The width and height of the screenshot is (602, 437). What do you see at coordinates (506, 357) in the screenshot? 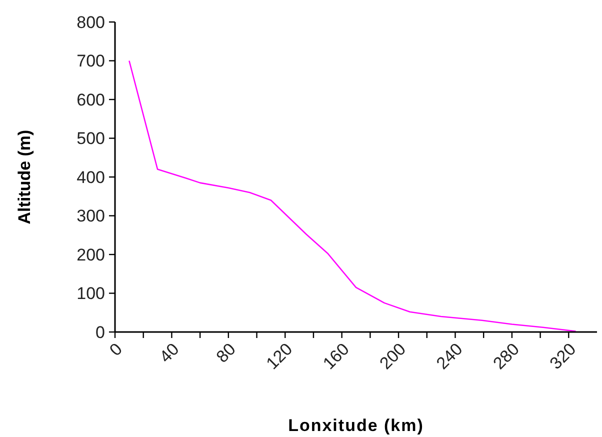
I see `x-tick-label: 280` at bounding box center [506, 357].